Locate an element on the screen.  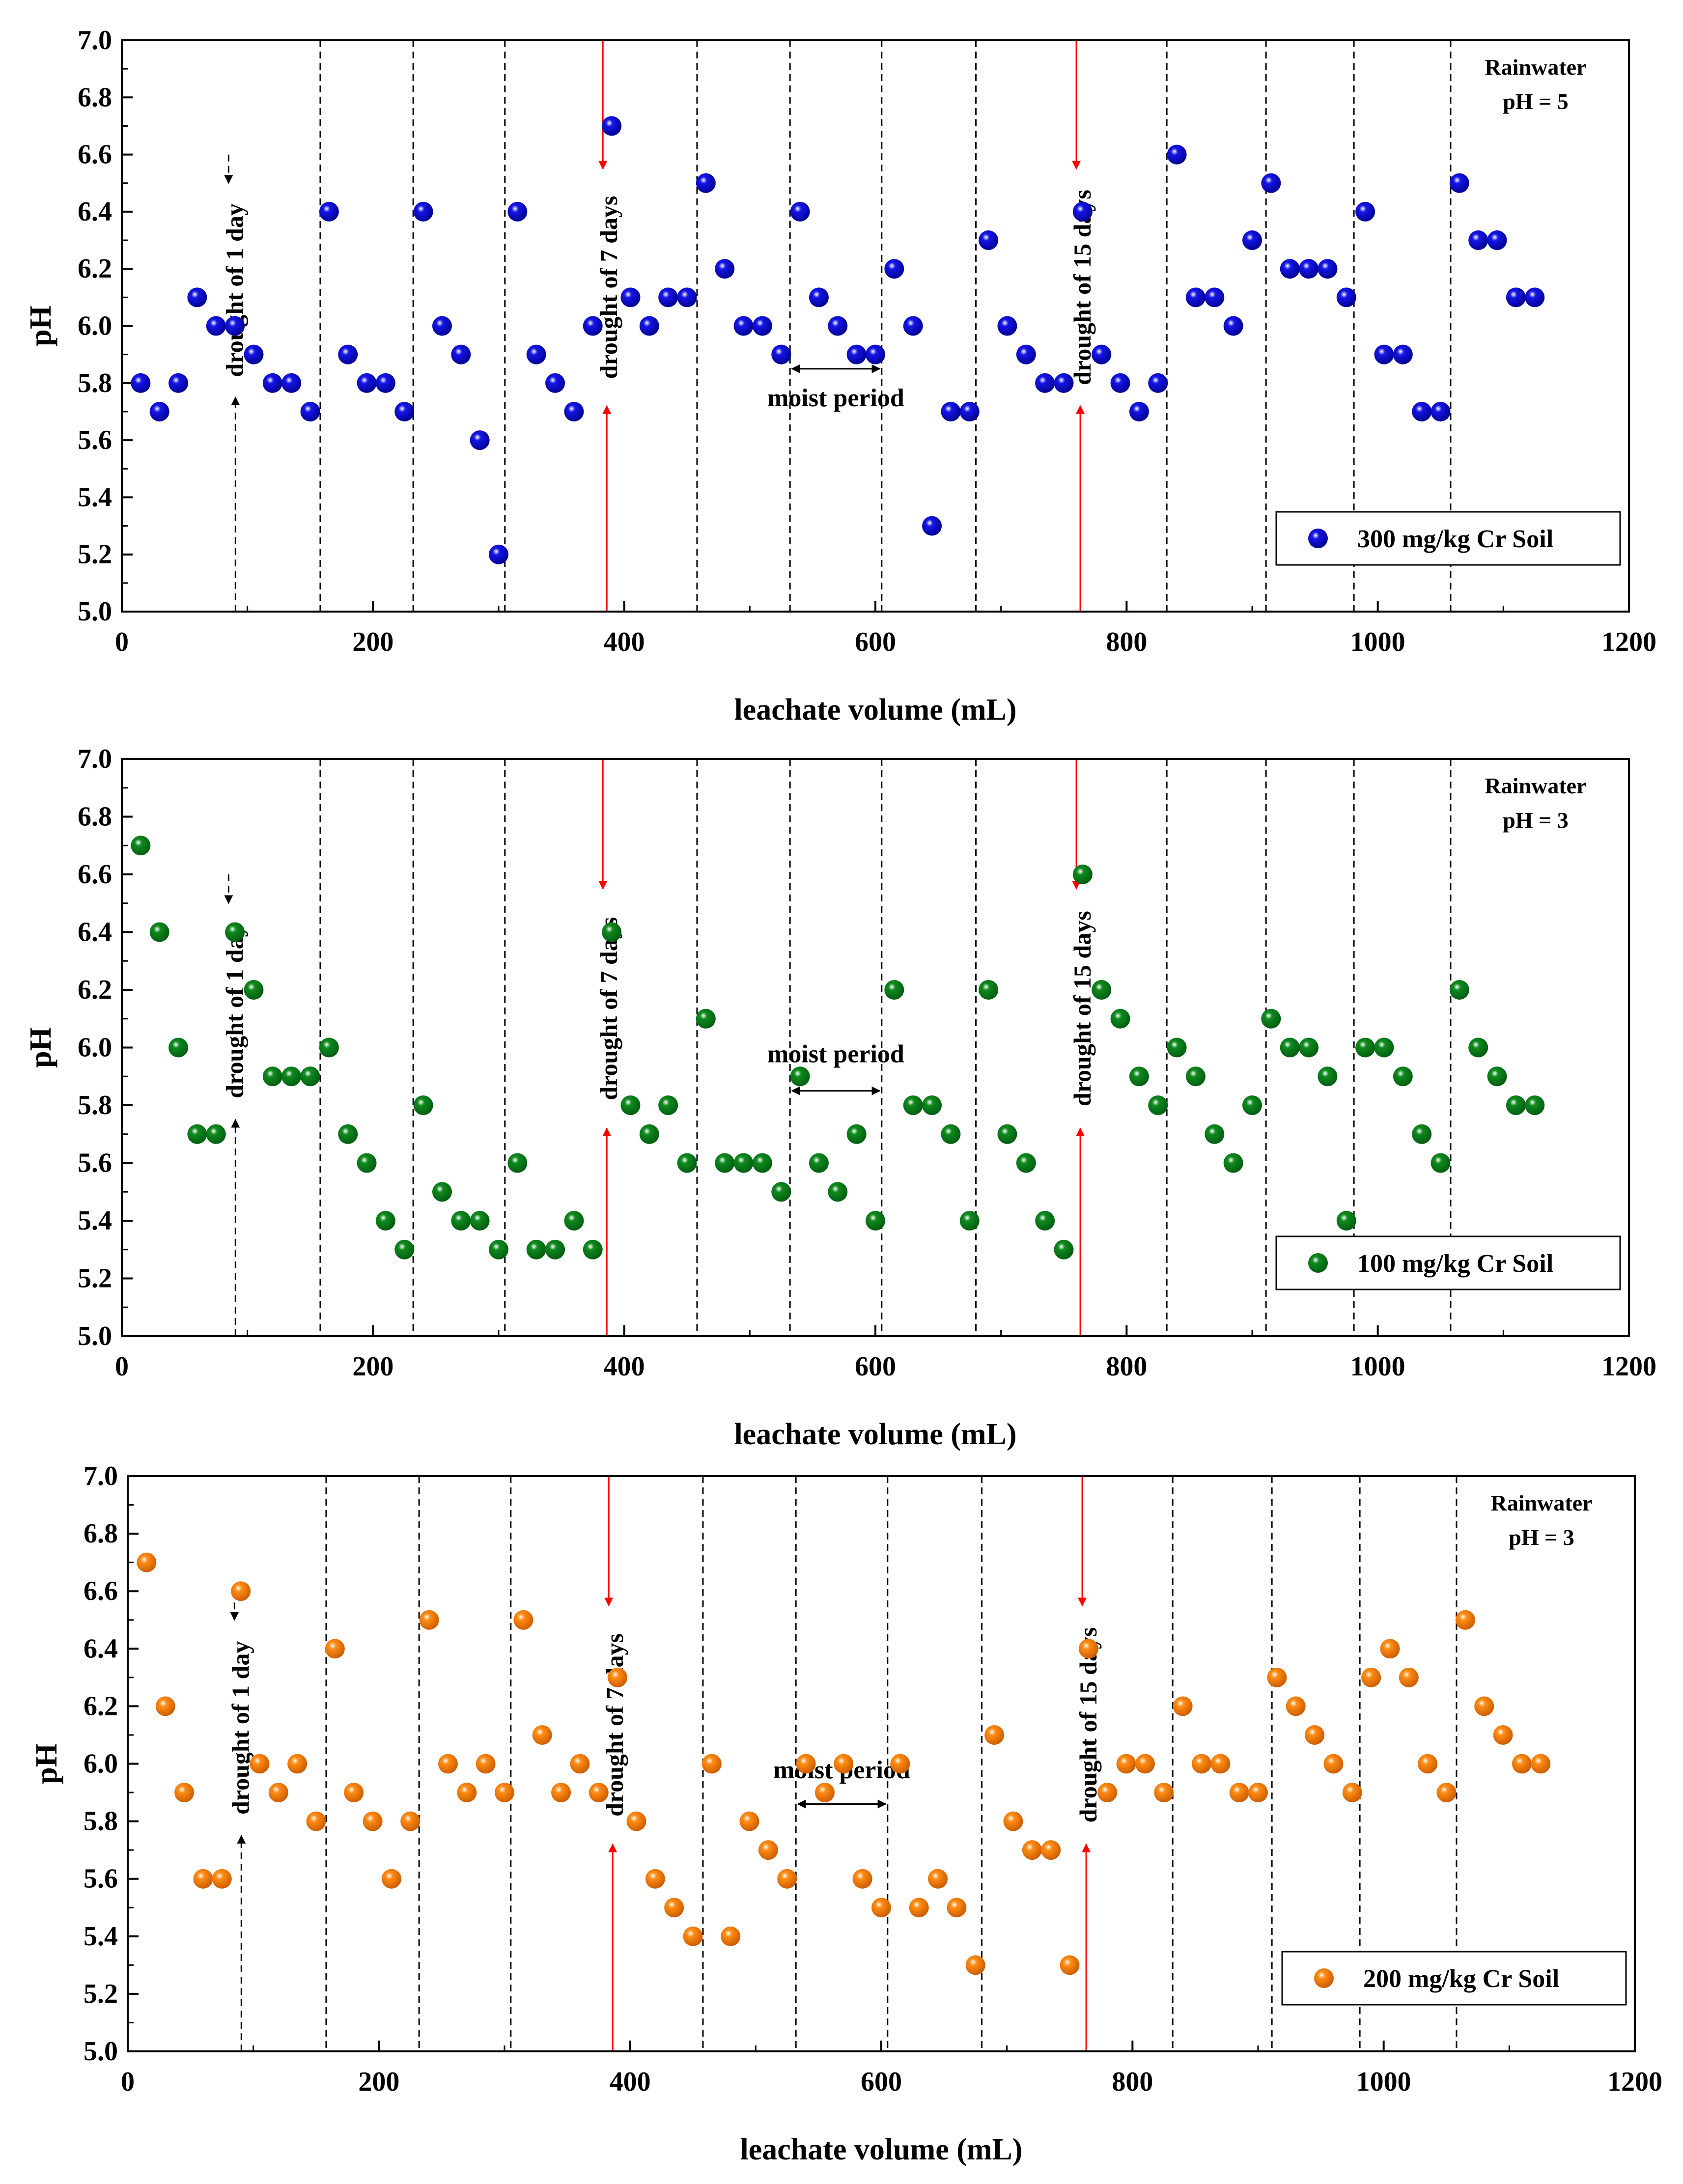
x-tick-label: 1000 is located at coordinates (1383, 2082).